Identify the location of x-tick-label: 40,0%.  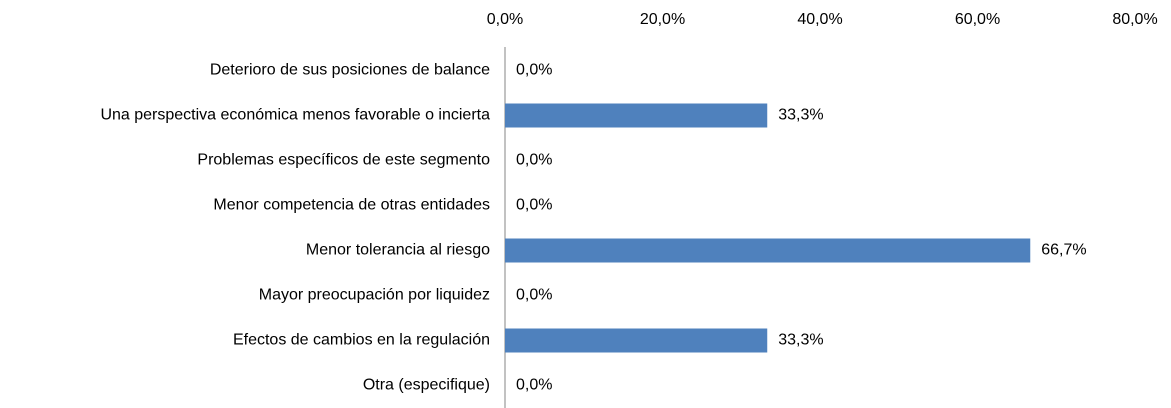
(819, 19).